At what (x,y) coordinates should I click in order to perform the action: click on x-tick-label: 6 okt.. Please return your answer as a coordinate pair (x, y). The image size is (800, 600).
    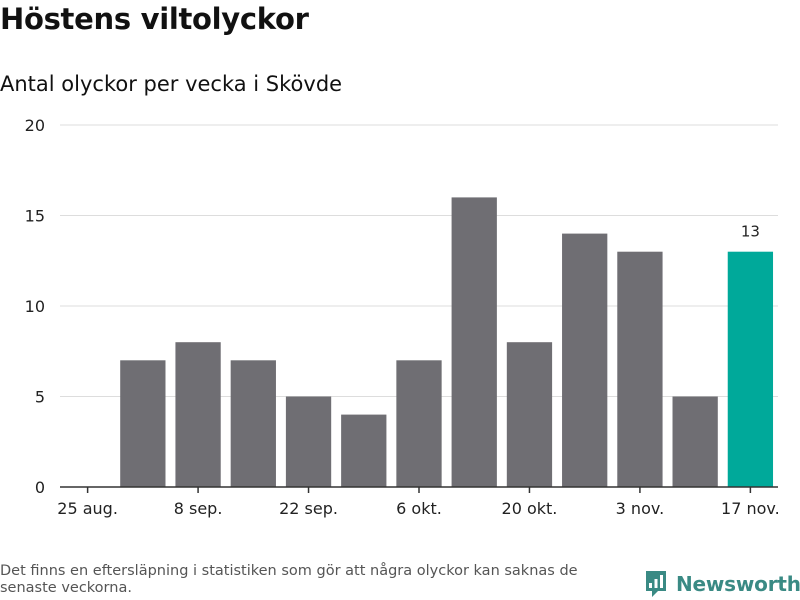
    Looking at the image, I should click on (419, 508).